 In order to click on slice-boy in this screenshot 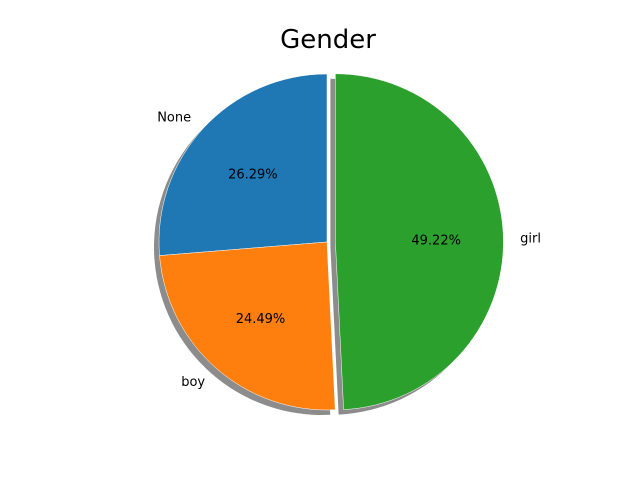, I will do `click(247, 326)`.